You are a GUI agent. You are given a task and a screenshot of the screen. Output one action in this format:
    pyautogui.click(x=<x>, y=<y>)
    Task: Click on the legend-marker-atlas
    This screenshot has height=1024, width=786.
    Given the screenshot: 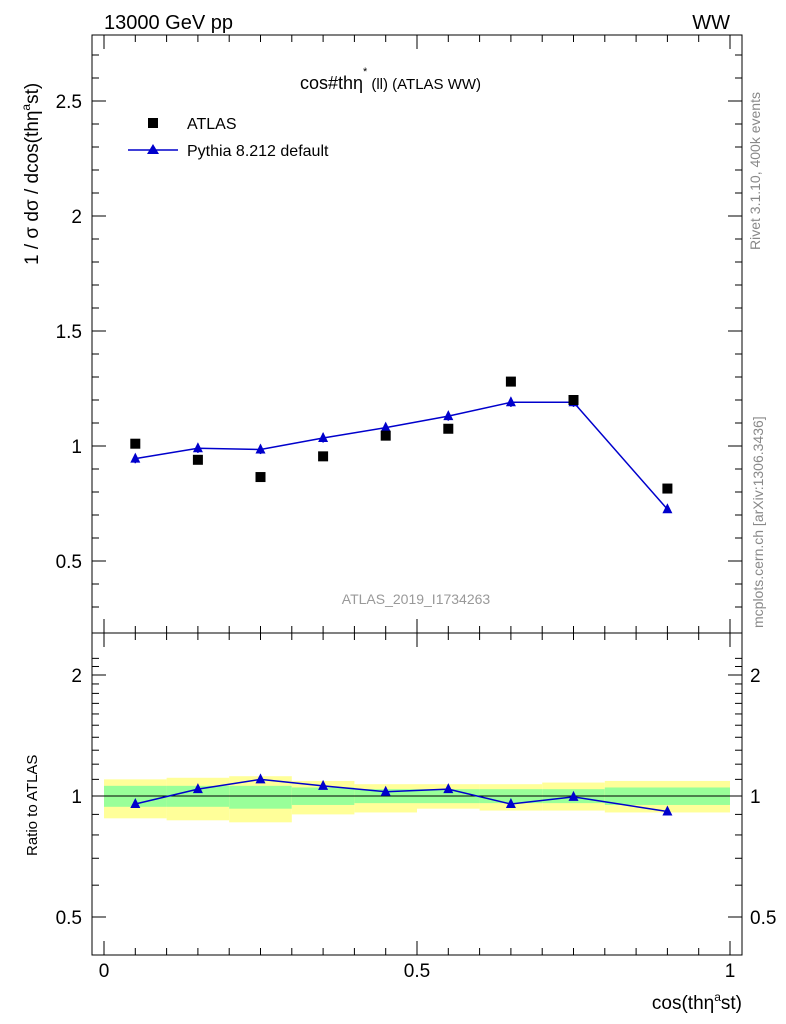 What is the action you would take?
    pyautogui.click(x=153, y=123)
    